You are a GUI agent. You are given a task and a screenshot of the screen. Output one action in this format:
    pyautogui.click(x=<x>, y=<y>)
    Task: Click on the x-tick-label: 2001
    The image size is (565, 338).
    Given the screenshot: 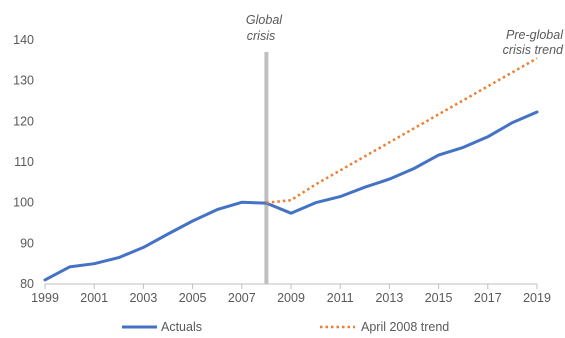 What is the action you would take?
    pyautogui.click(x=94, y=298)
    